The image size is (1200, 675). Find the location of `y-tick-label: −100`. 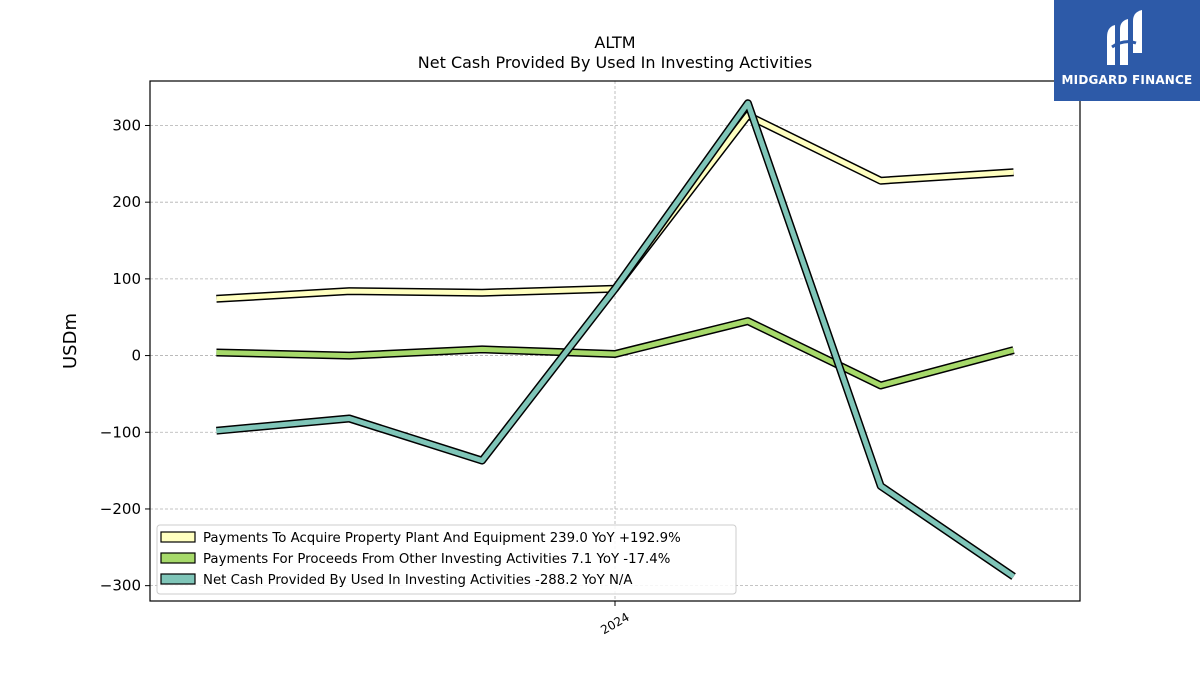

y-tick-label: −100 is located at coordinates (120, 432).